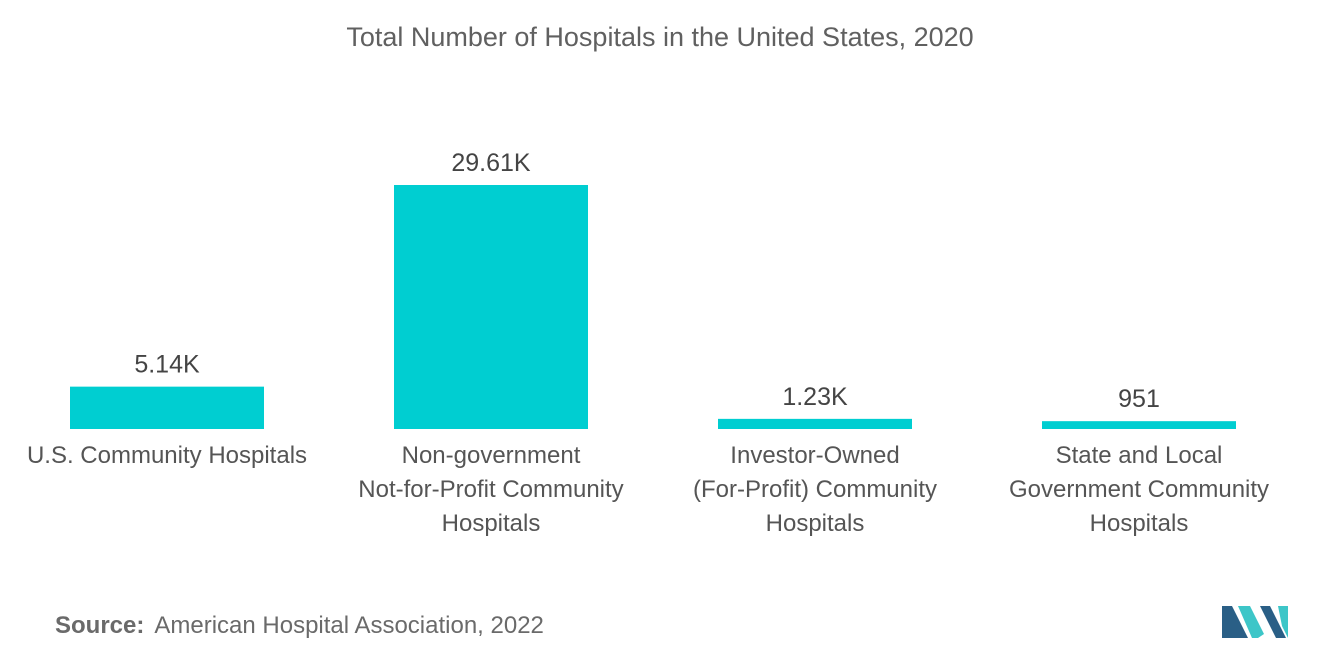 Image resolution: width=1320 pixels, height=665 pixels. What do you see at coordinates (491, 163) in the screenshot?
I see `data-label-2: 29.61K` at bounding box center [491, 163].